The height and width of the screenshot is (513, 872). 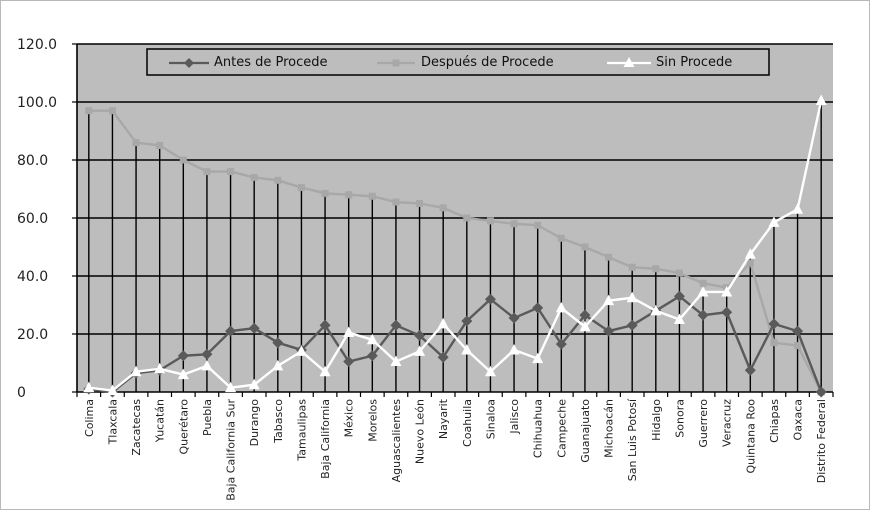 What do you see at coordinates (21, 393) in the screenshot?
I see `y-tick-label: 0` at bounding box center [21, 393].